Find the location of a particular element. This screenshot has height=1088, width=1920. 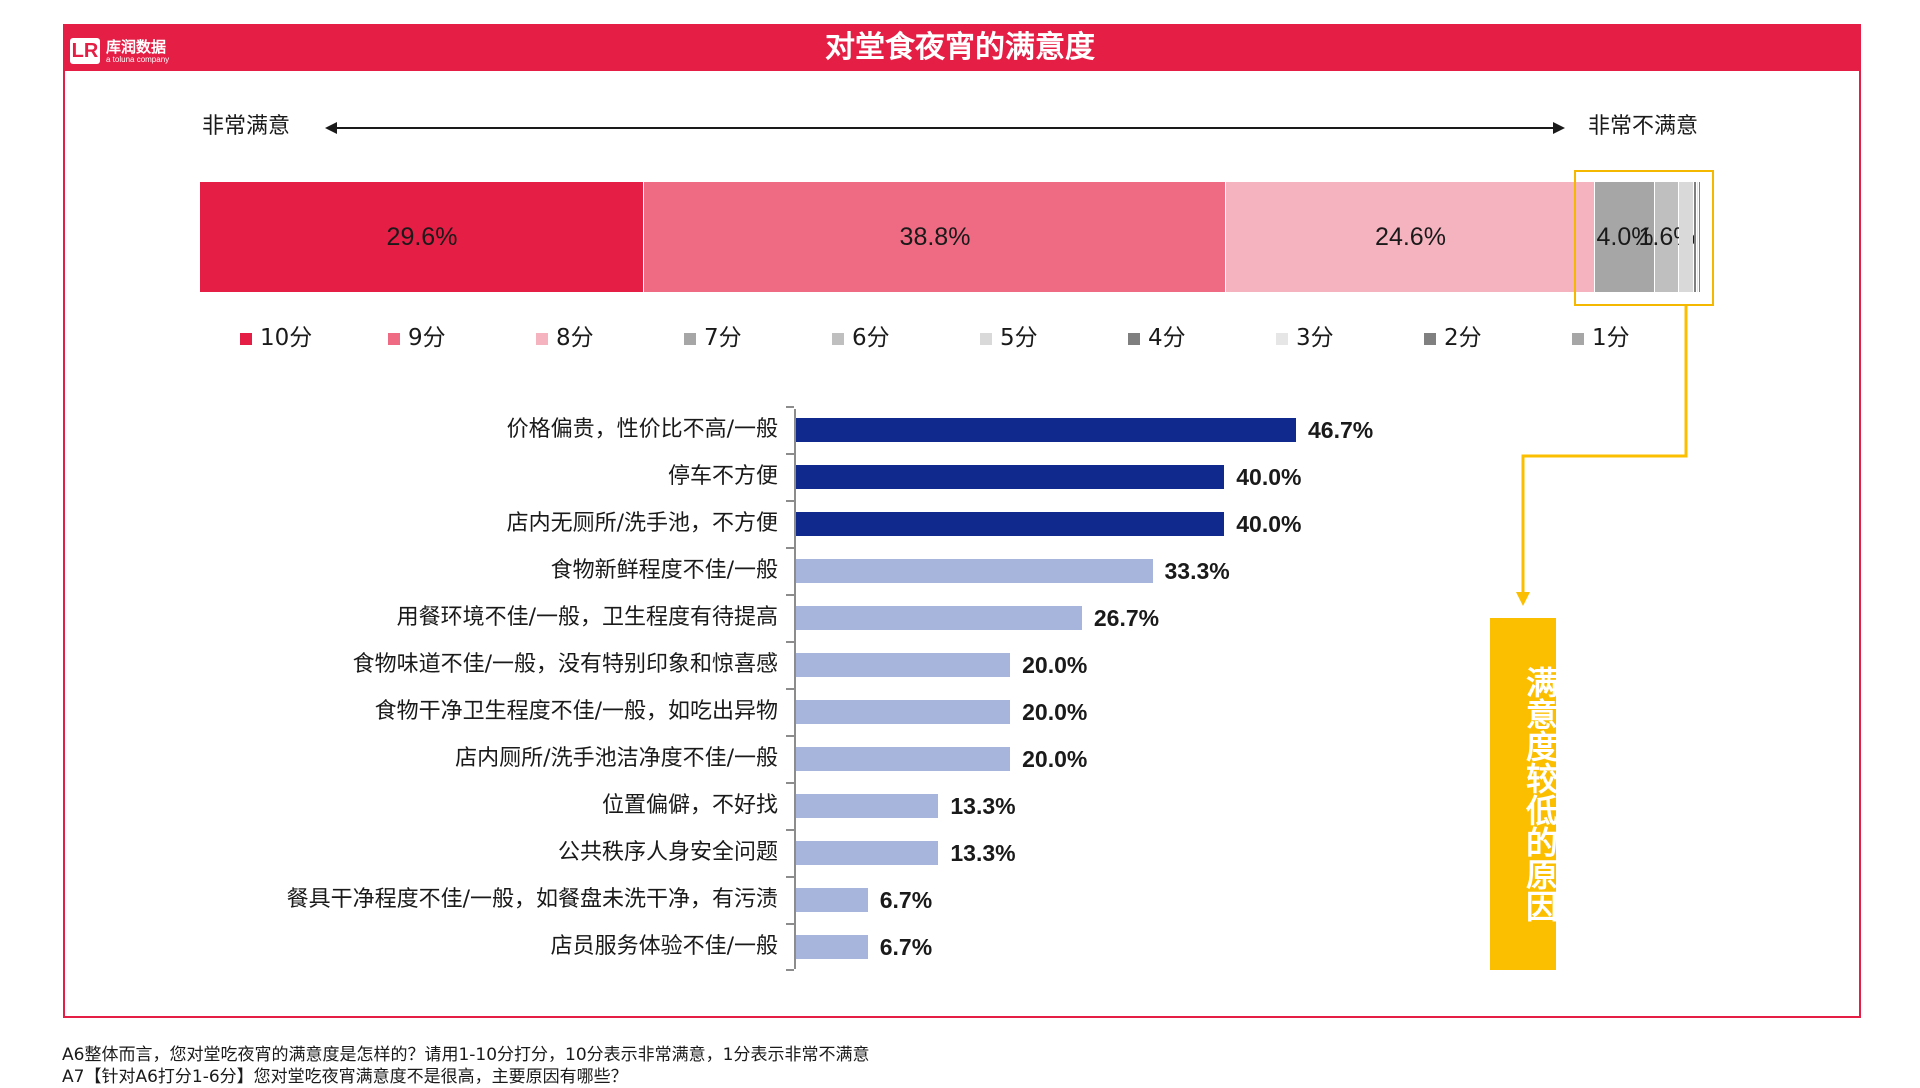

stacked-segment-2分 is located at coordinates (1698, 237).